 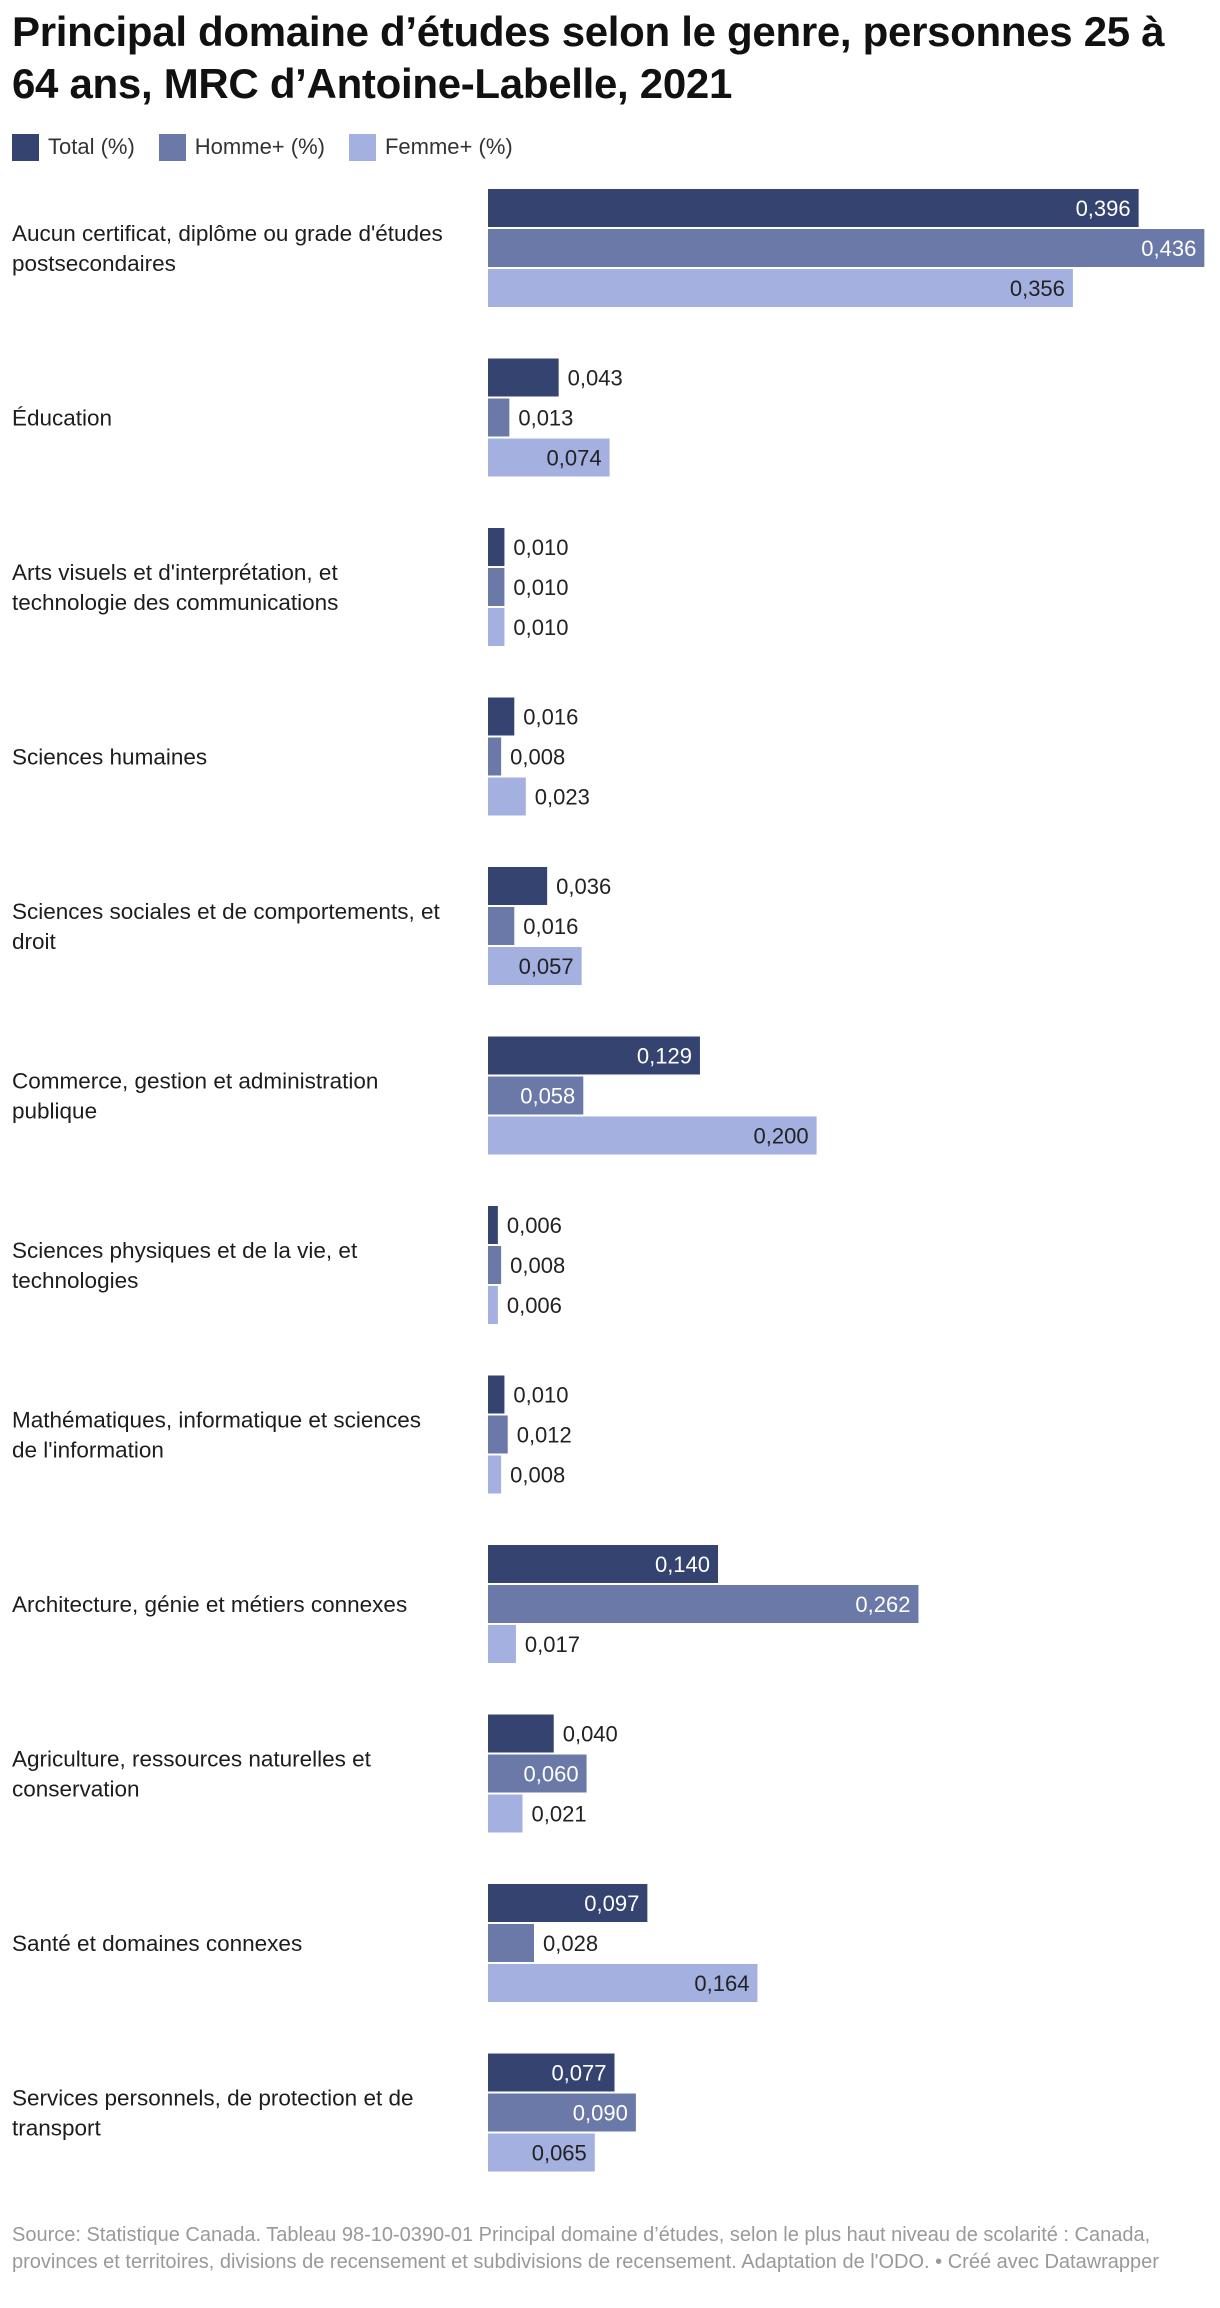 I want to click on value-label-femme: 0,008, so click(x=537, y=1475).